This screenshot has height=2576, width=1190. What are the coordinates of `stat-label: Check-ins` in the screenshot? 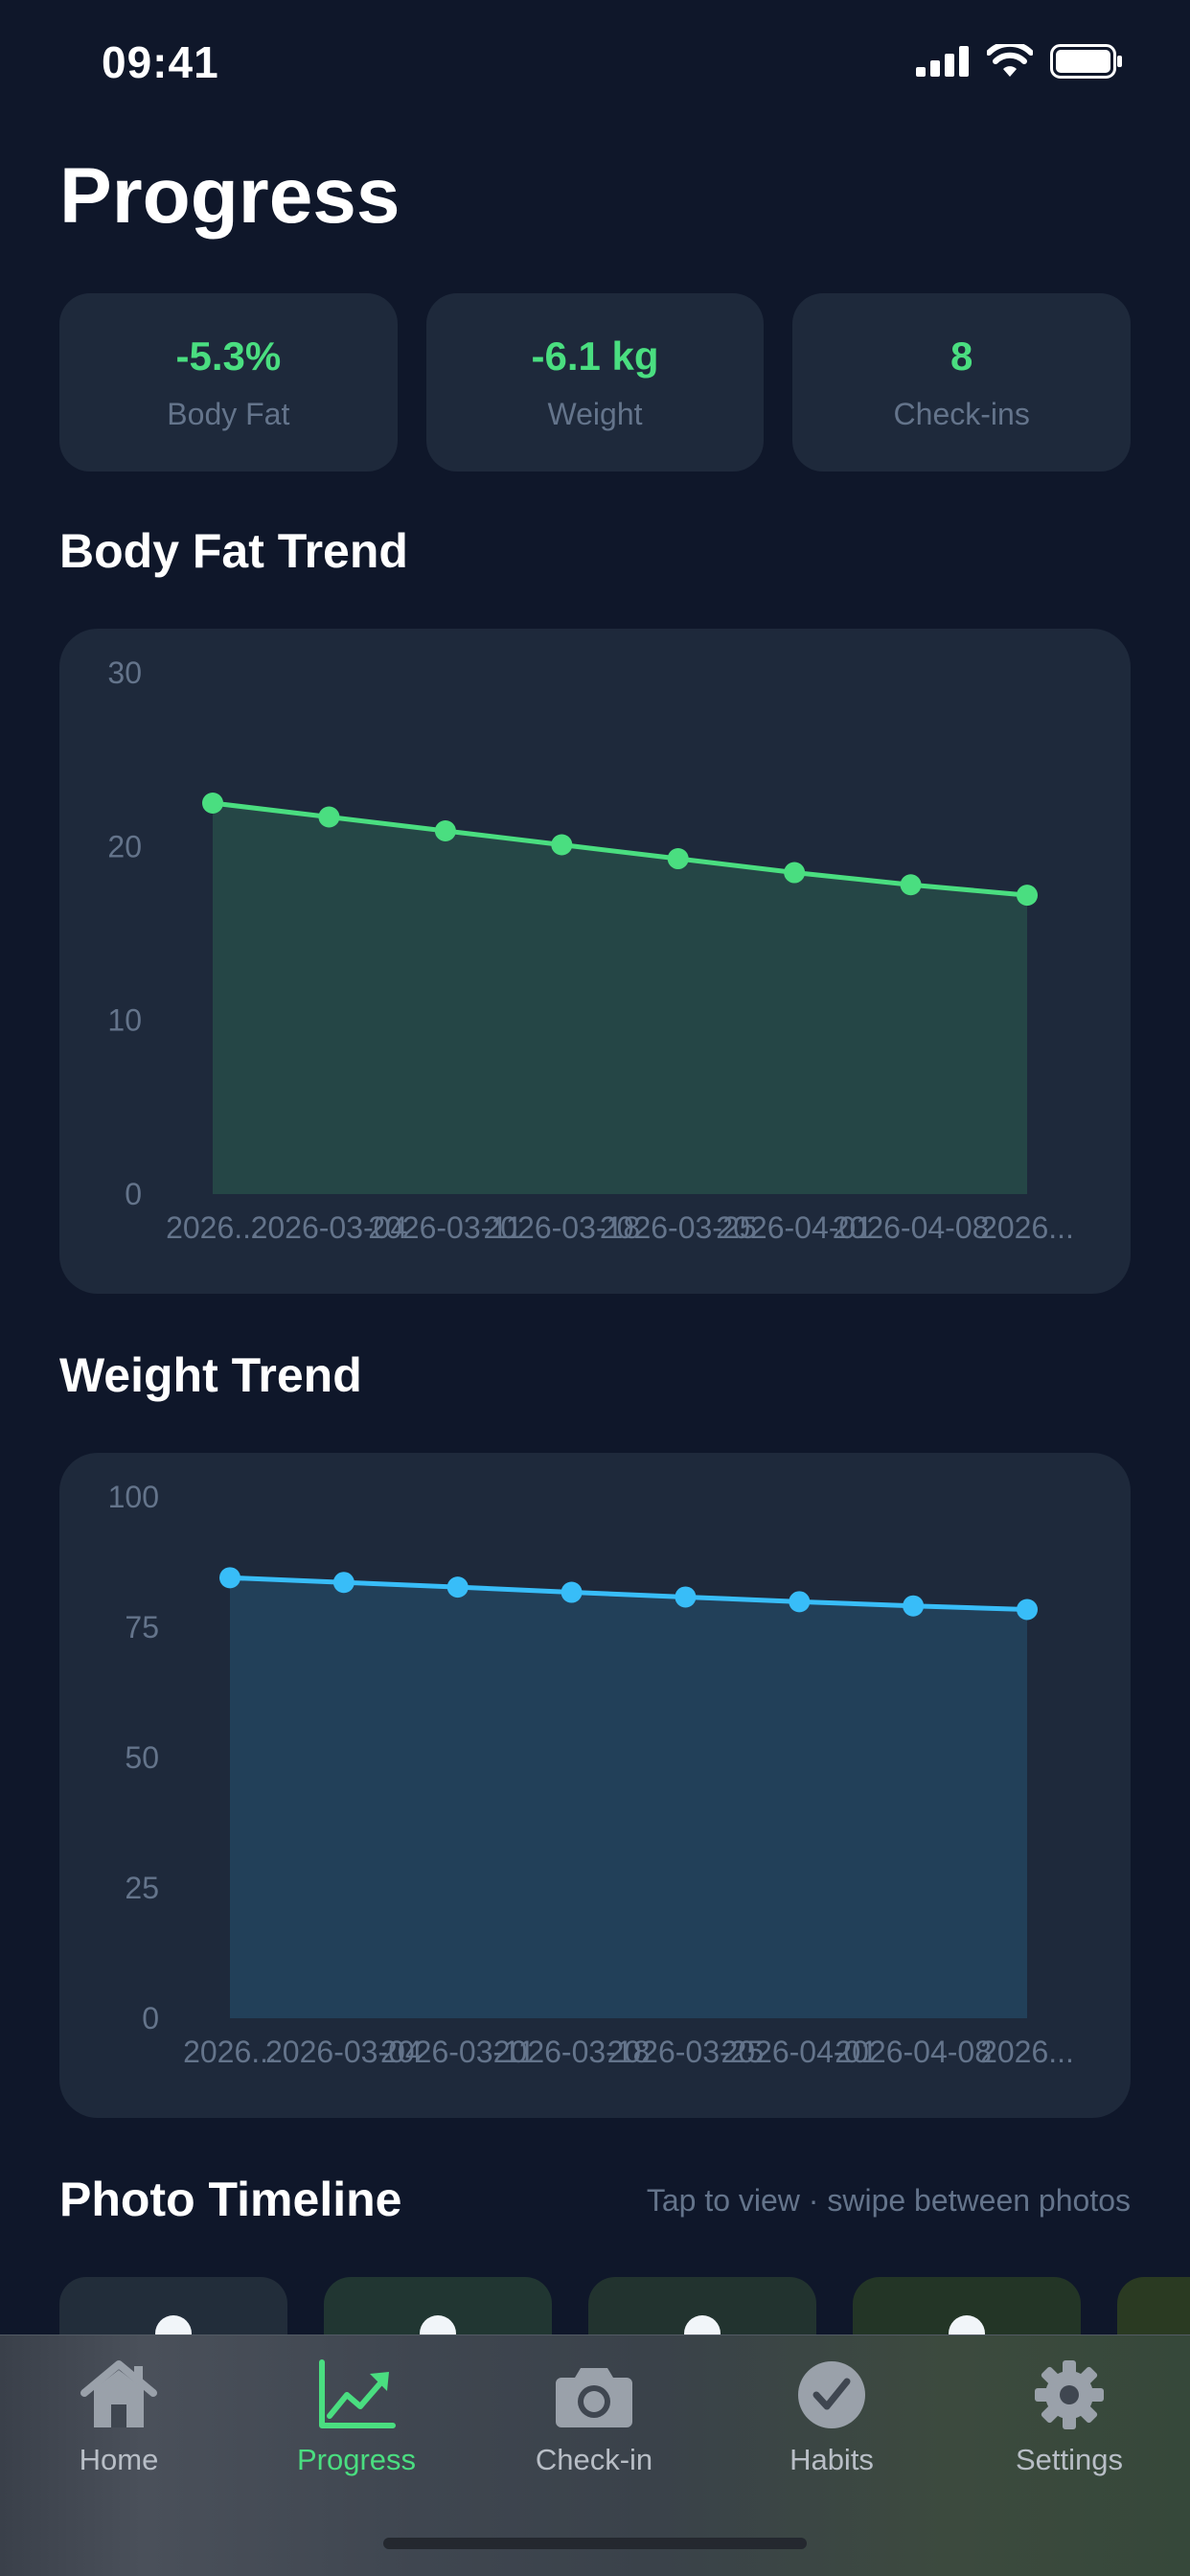 It's located at (962, 413).